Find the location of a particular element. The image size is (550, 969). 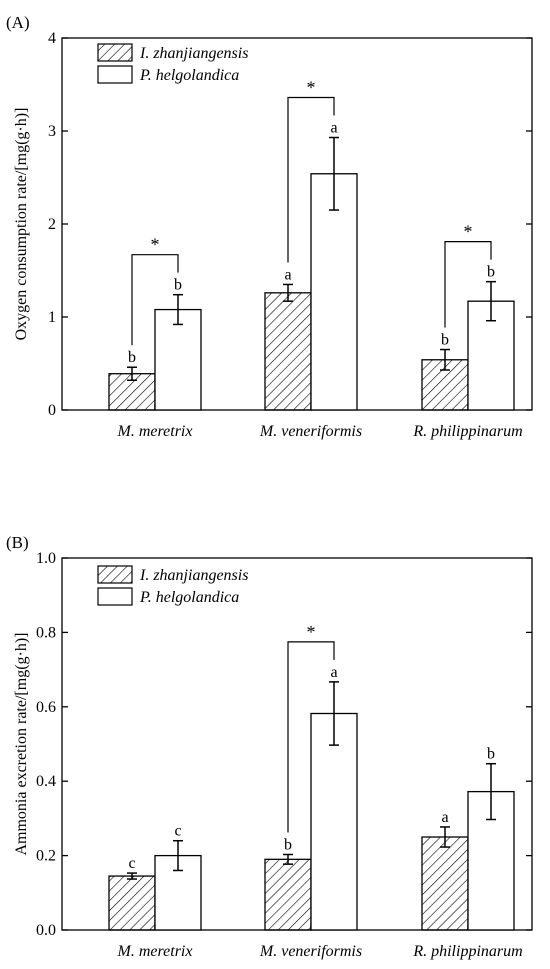

y-tick-label: 0.8 is located at coordinates (46, 632).